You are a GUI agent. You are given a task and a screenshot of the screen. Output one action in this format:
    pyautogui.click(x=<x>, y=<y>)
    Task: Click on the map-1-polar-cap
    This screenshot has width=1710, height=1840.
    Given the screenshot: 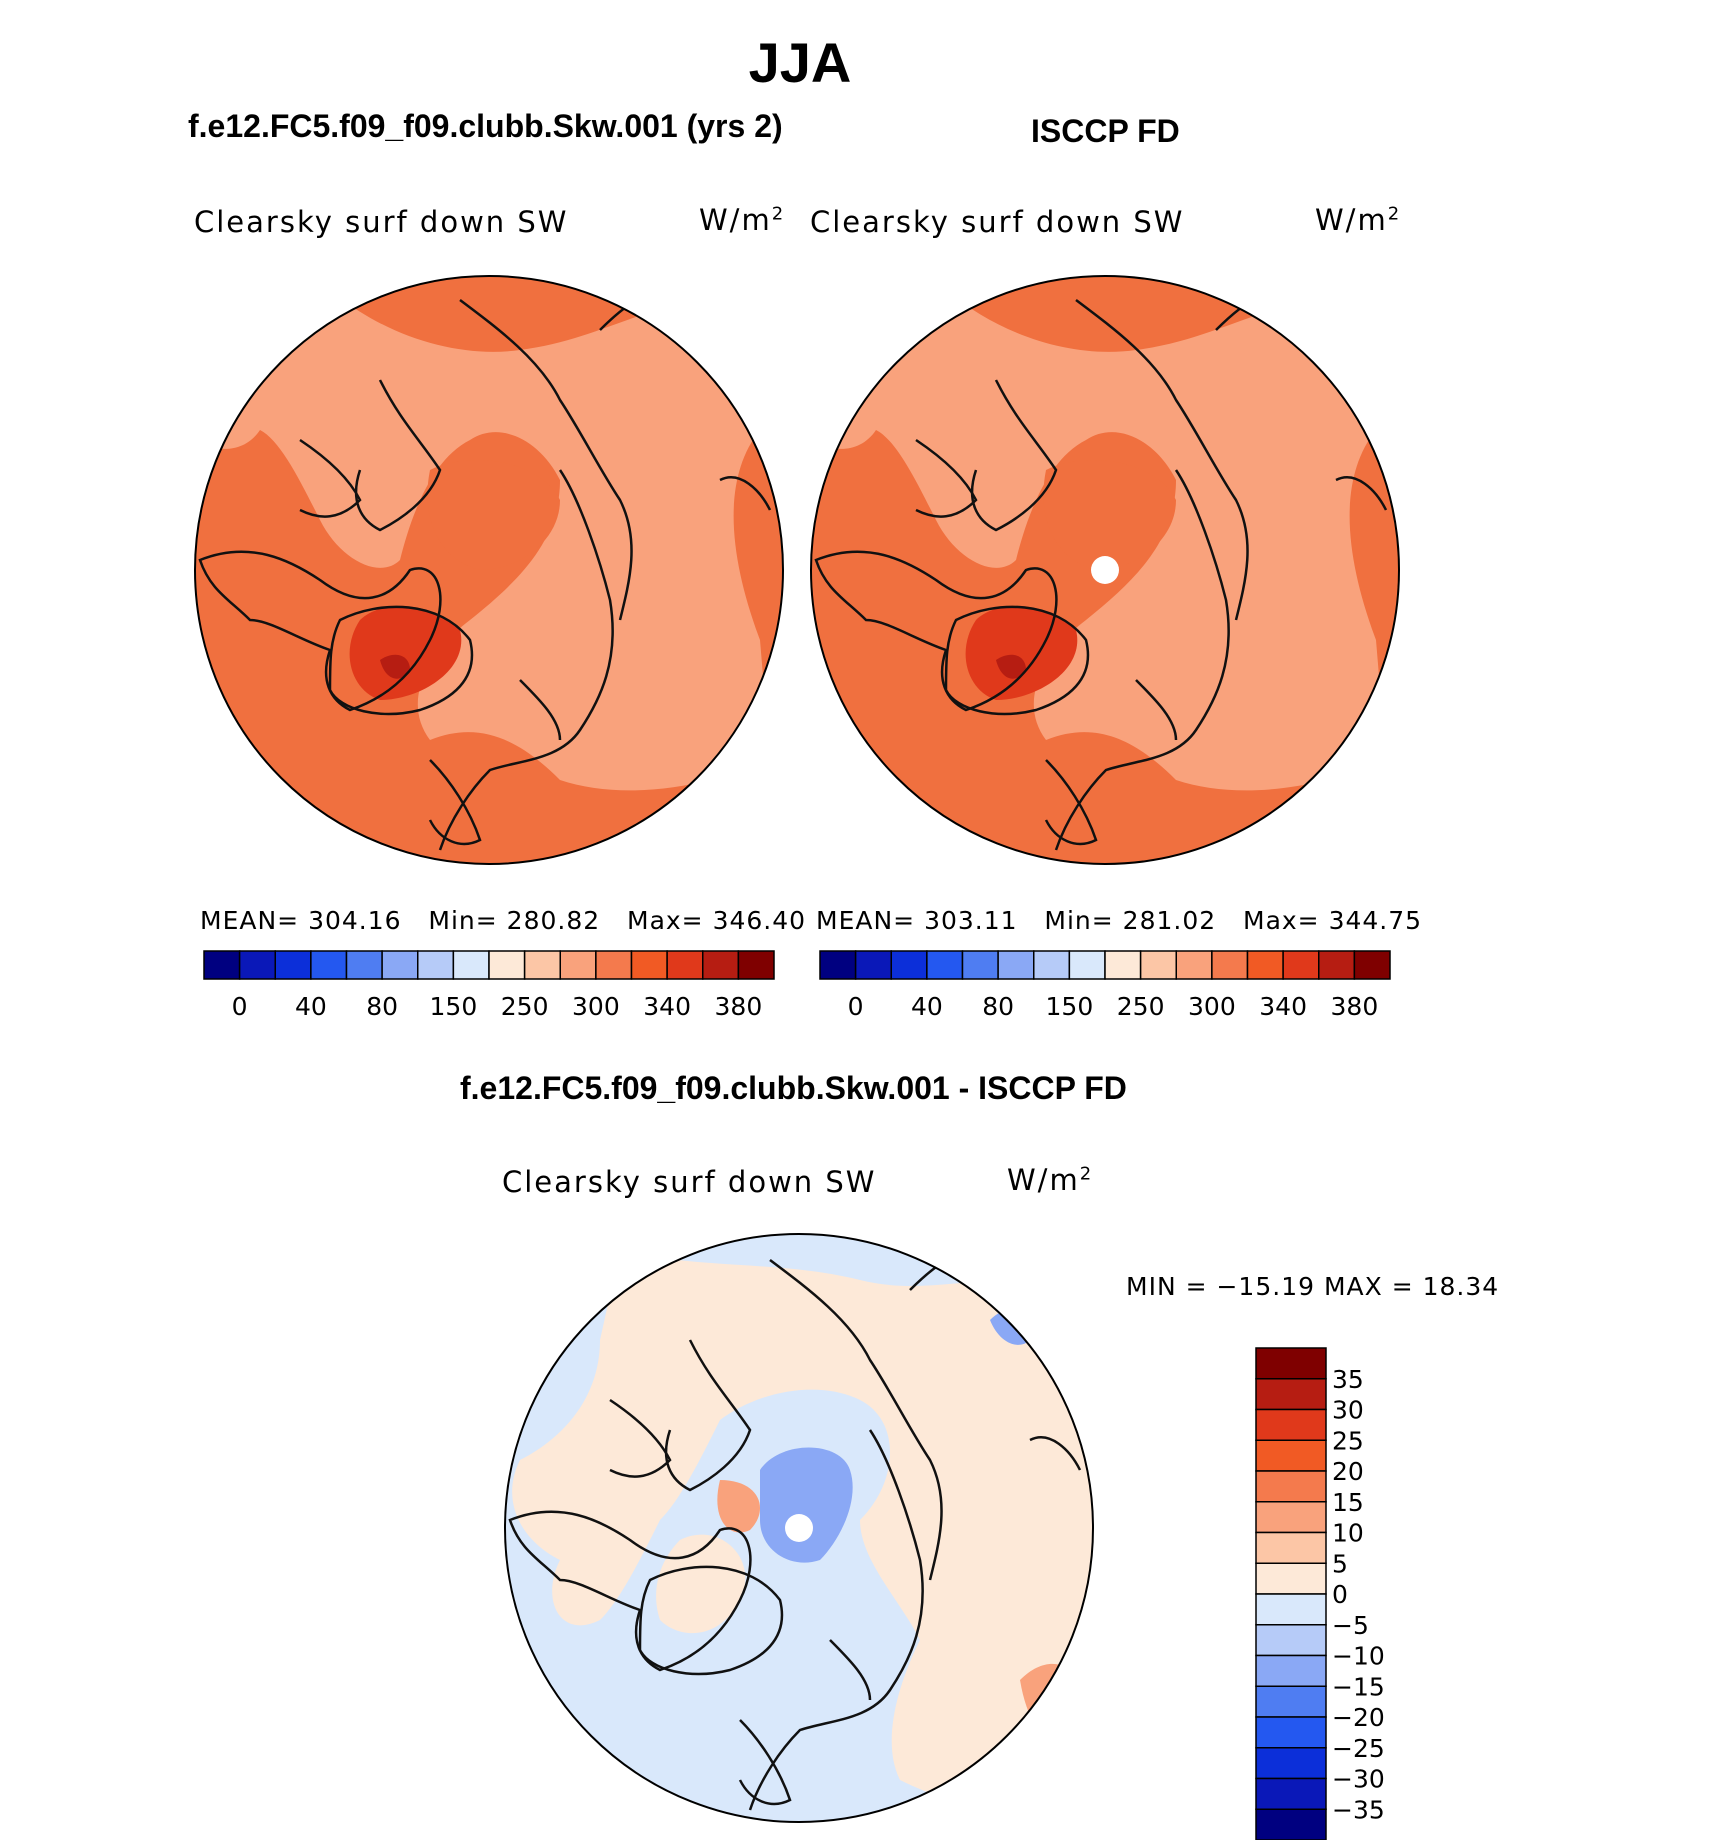 What is the action you would take?
    pyautogui.click(x=493, y=515)
    